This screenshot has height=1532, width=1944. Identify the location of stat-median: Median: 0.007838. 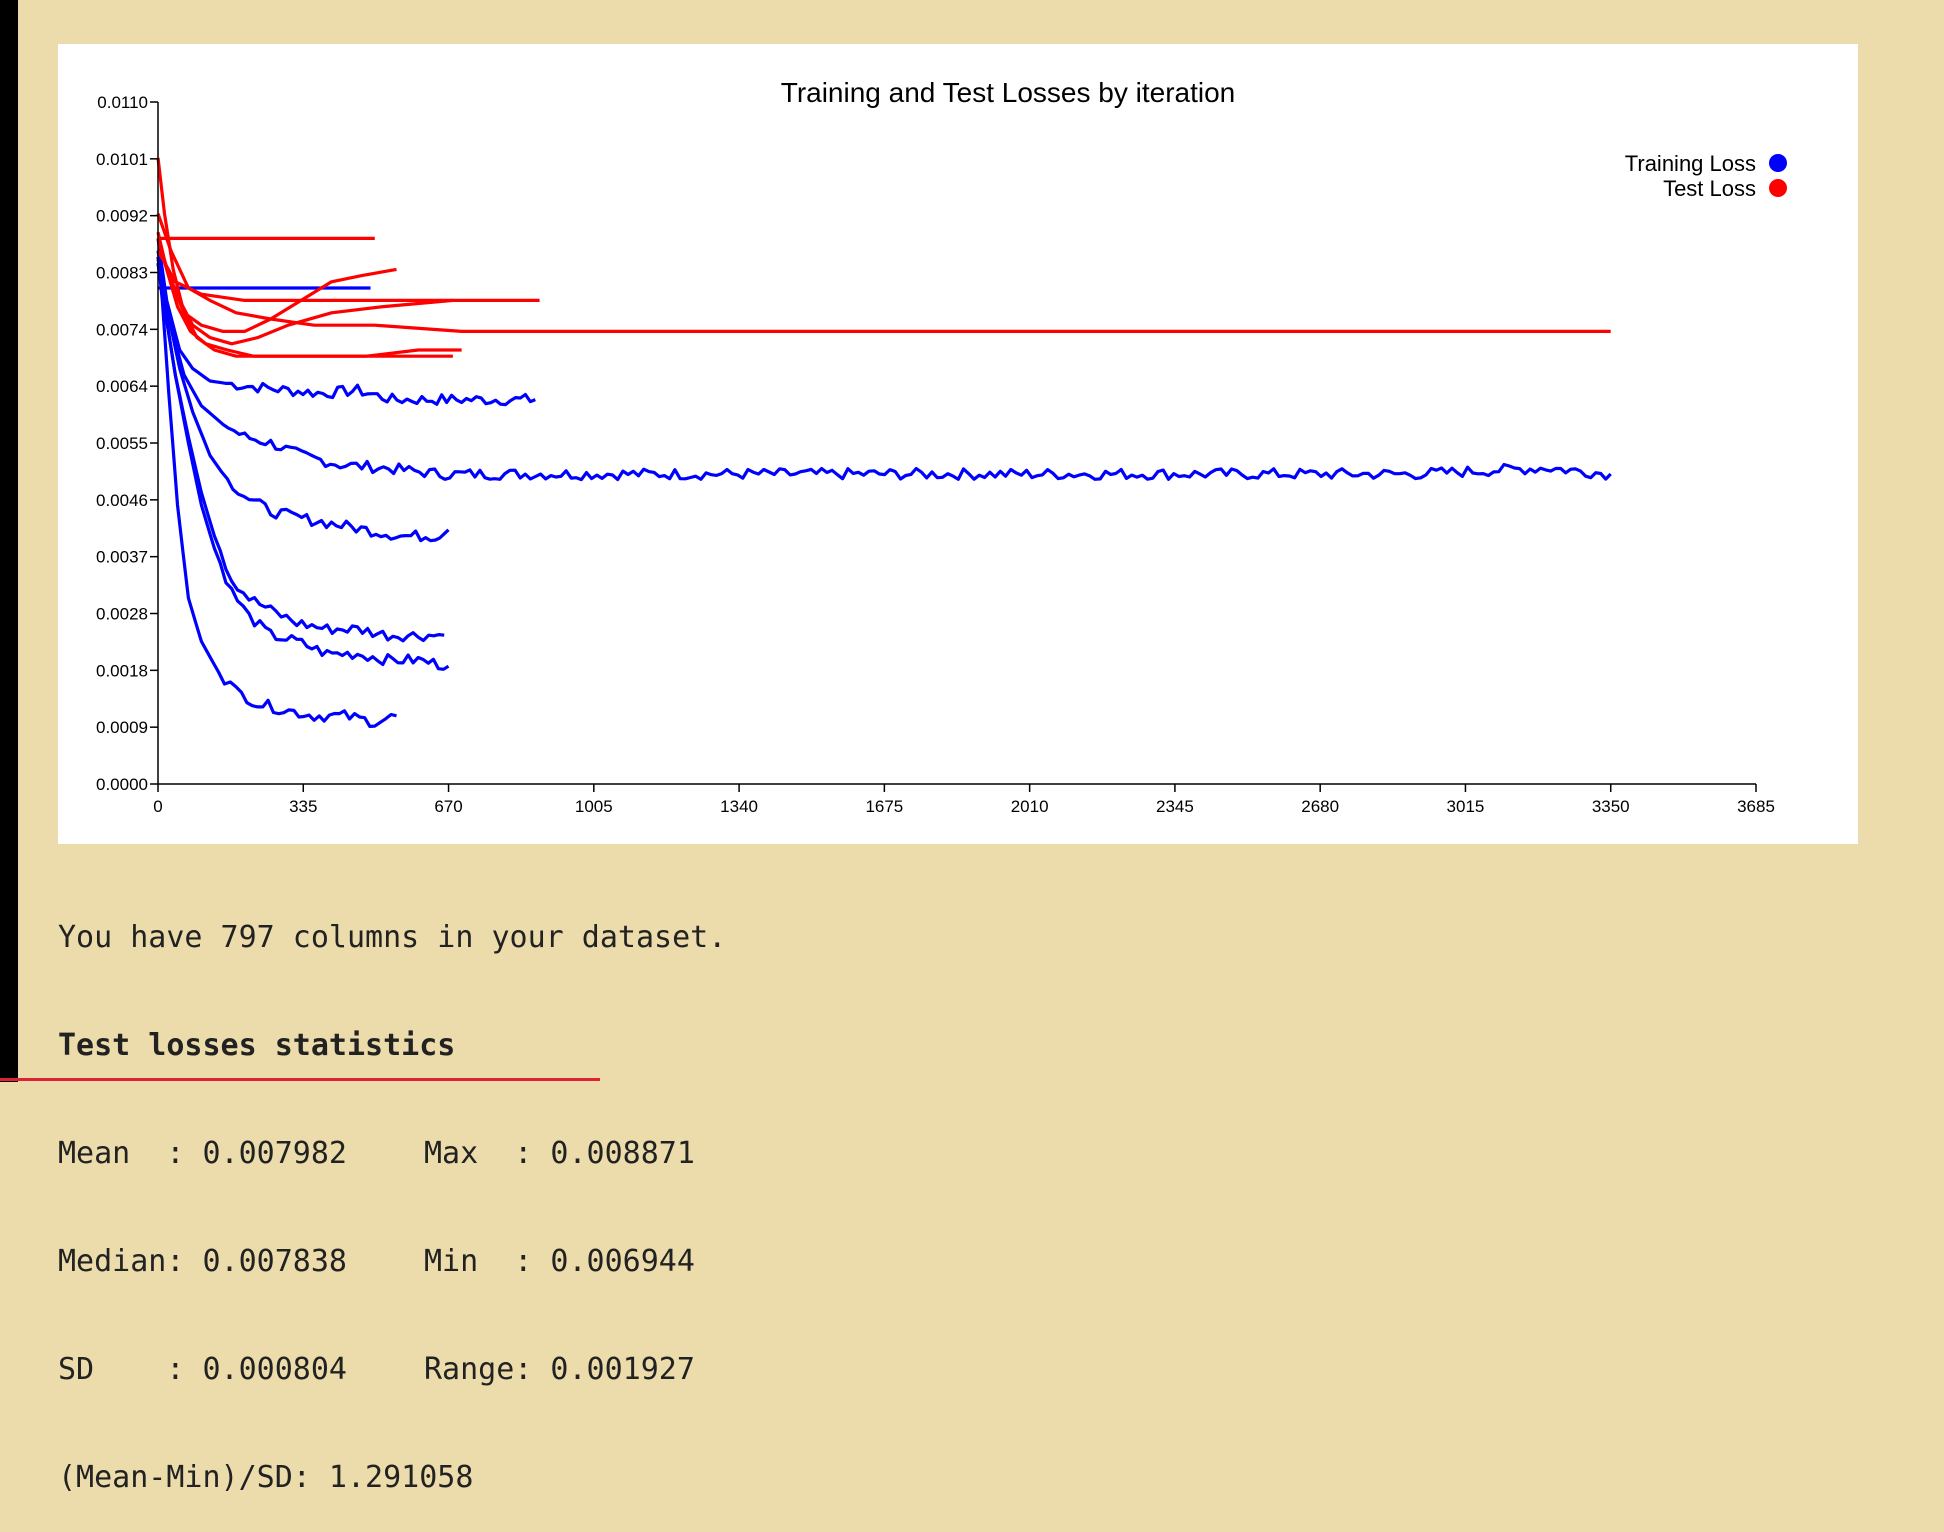
(202, 1261).